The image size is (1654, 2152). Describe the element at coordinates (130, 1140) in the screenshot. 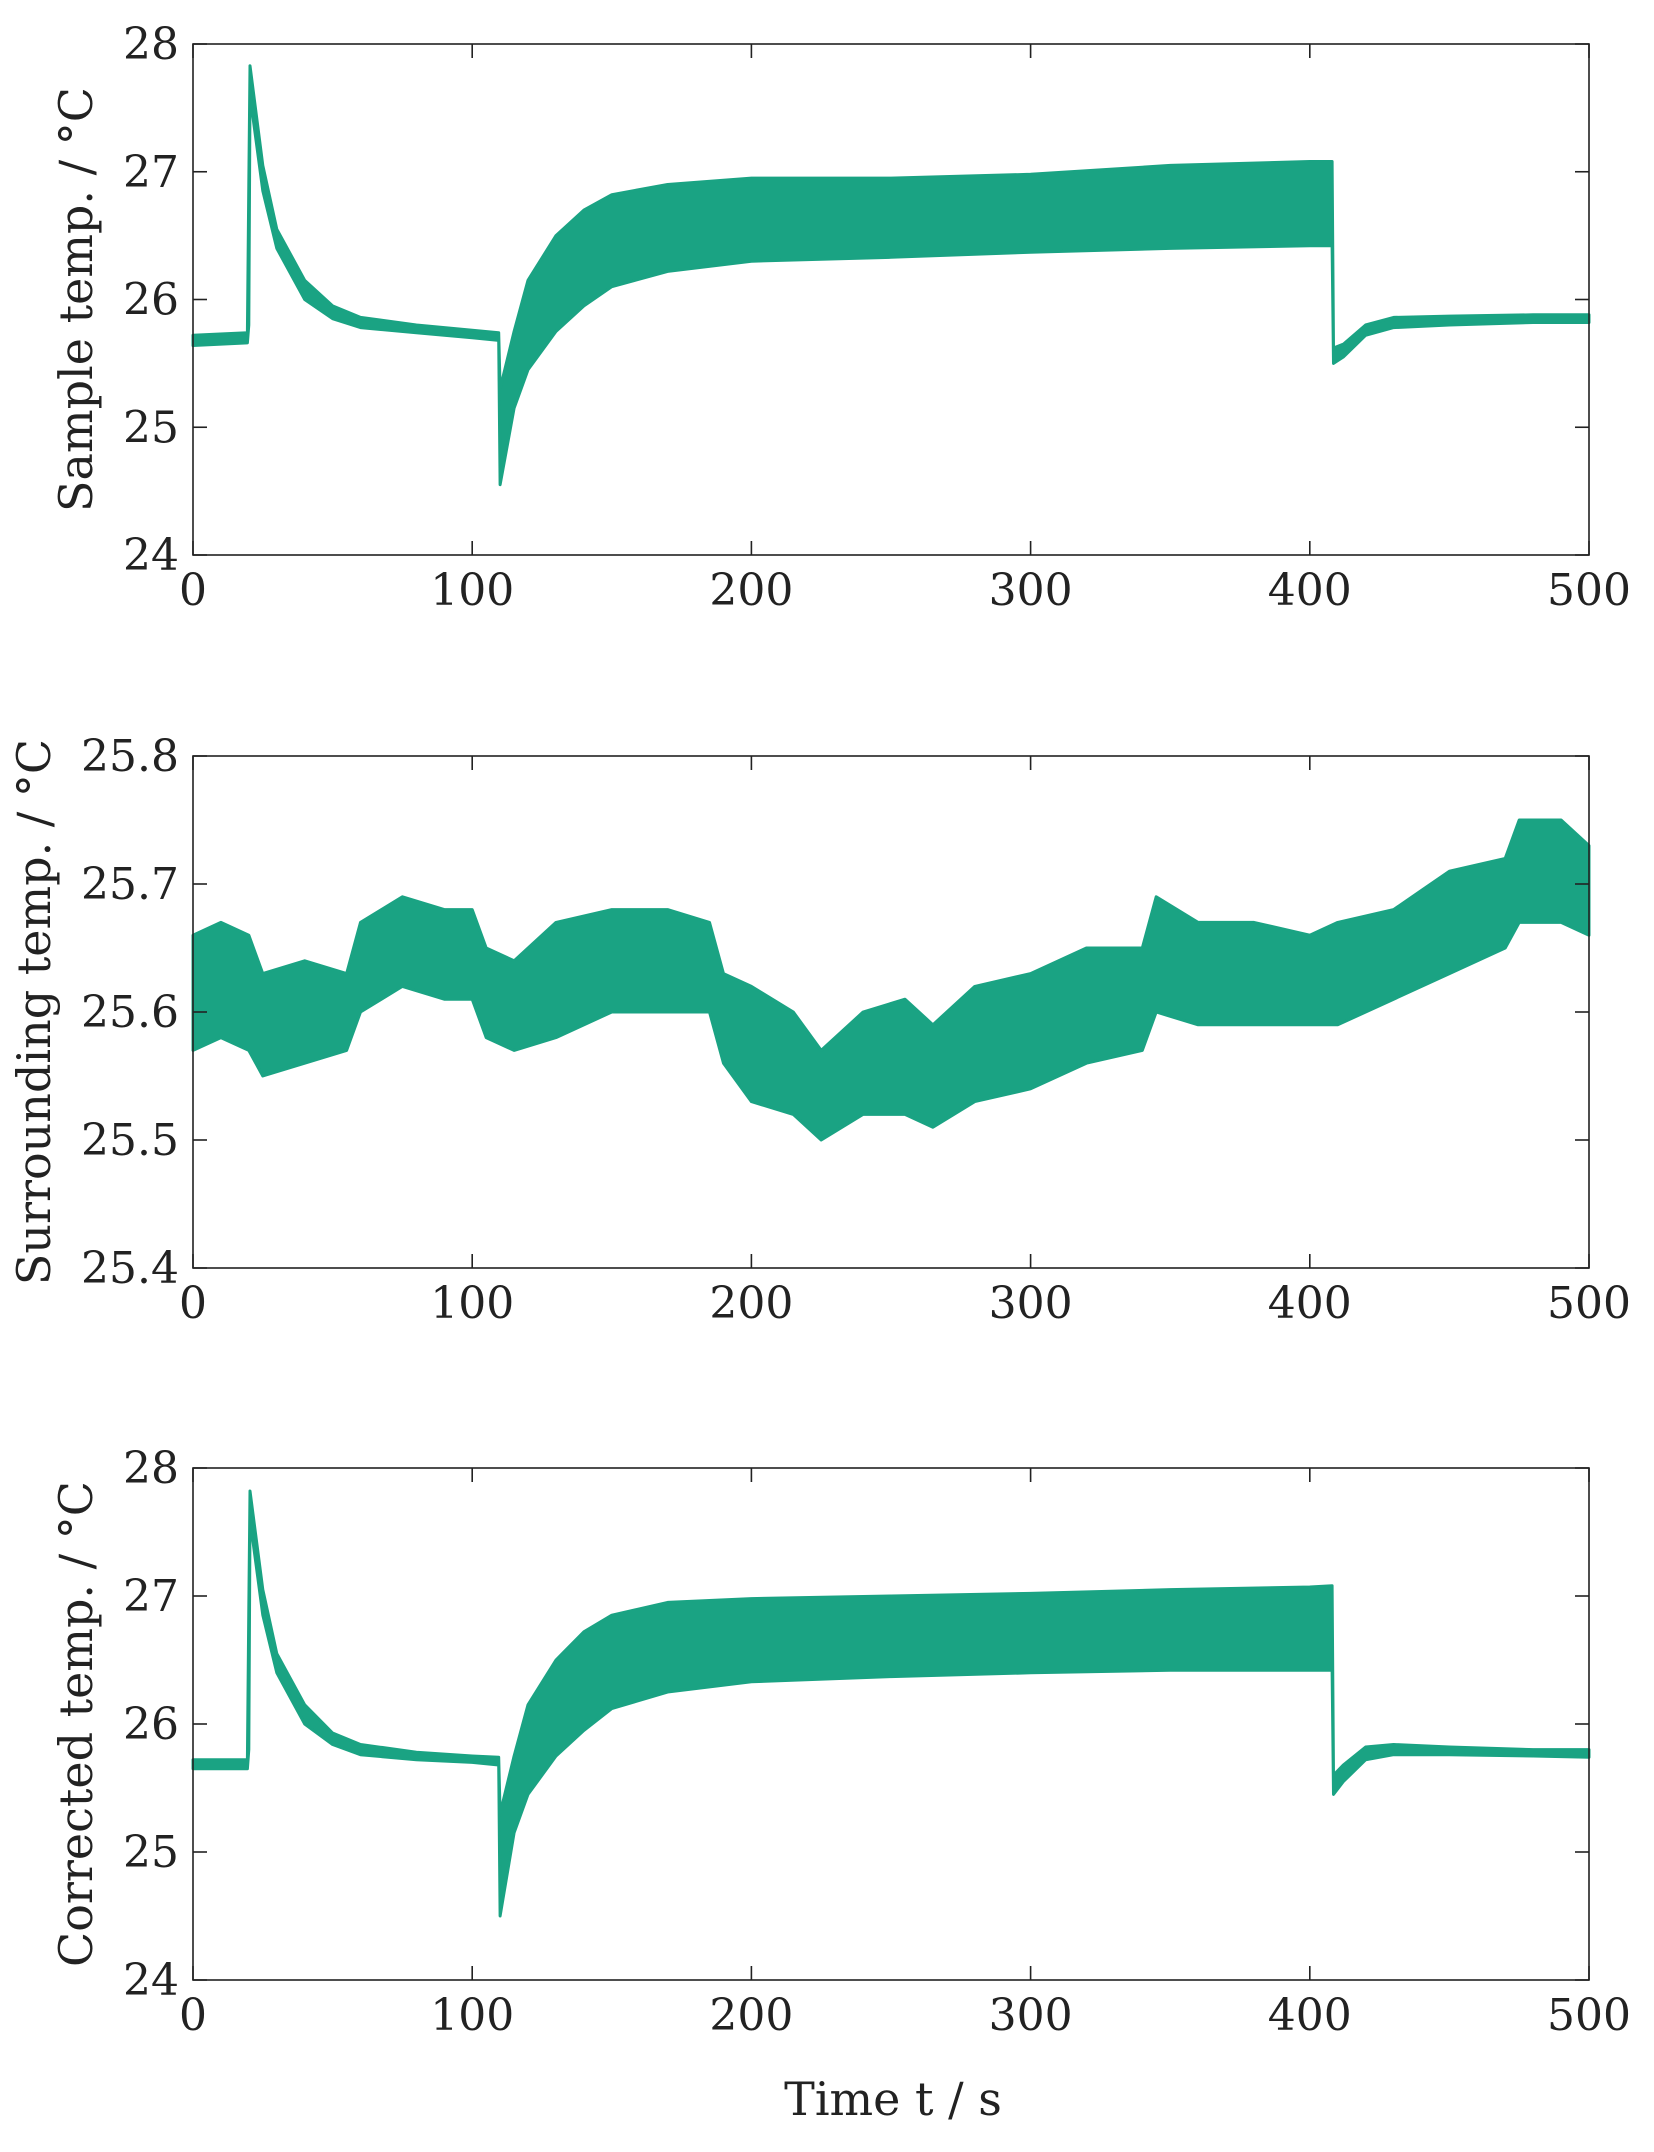

I see `y-tick-label: 25.5` at that location.